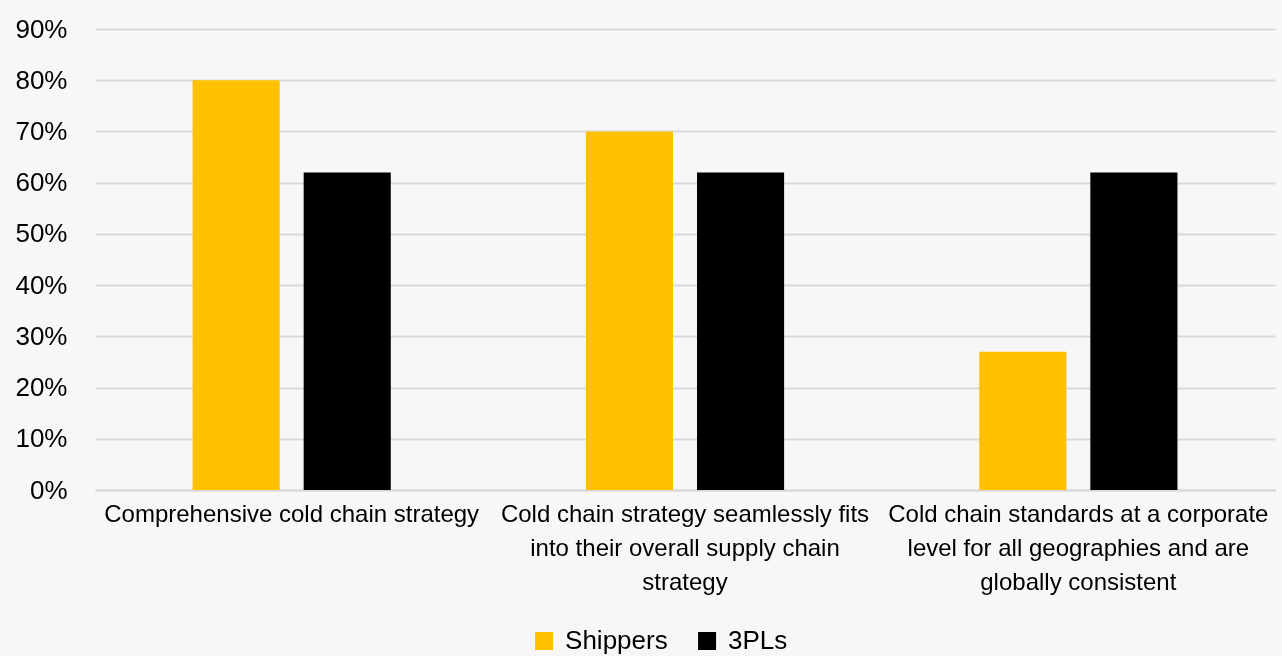 This screenshot has width=1282, height=656. What do you see at coordinates (41, 130) in the screenshot?
I see `y-tick-label: 70%` at bounding box center [41, 130].